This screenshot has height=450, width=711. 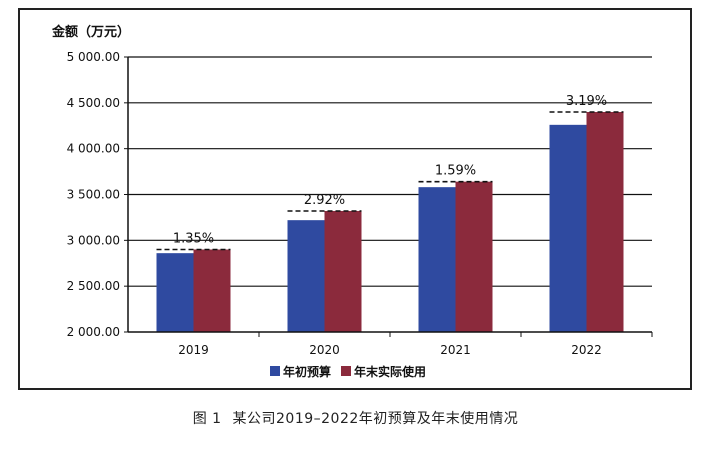 What do you see at coordinates (90, 32) in the screenshot?
I see `y-axis-label: 金额（万元）` at bounding box center [90, 32].